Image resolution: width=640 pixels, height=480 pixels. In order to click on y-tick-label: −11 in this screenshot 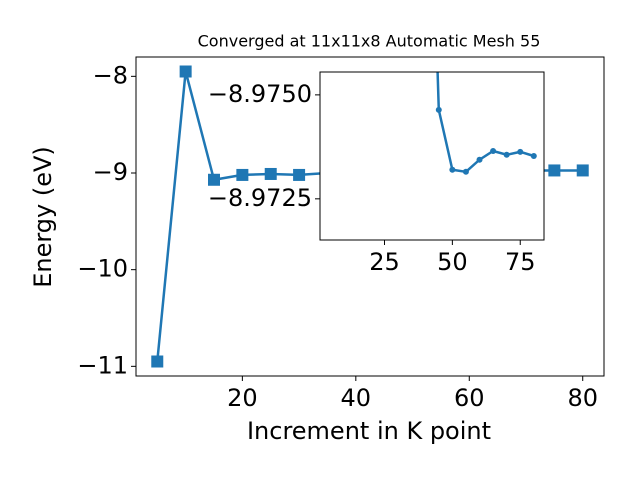, I will do `click(102, 365)`.